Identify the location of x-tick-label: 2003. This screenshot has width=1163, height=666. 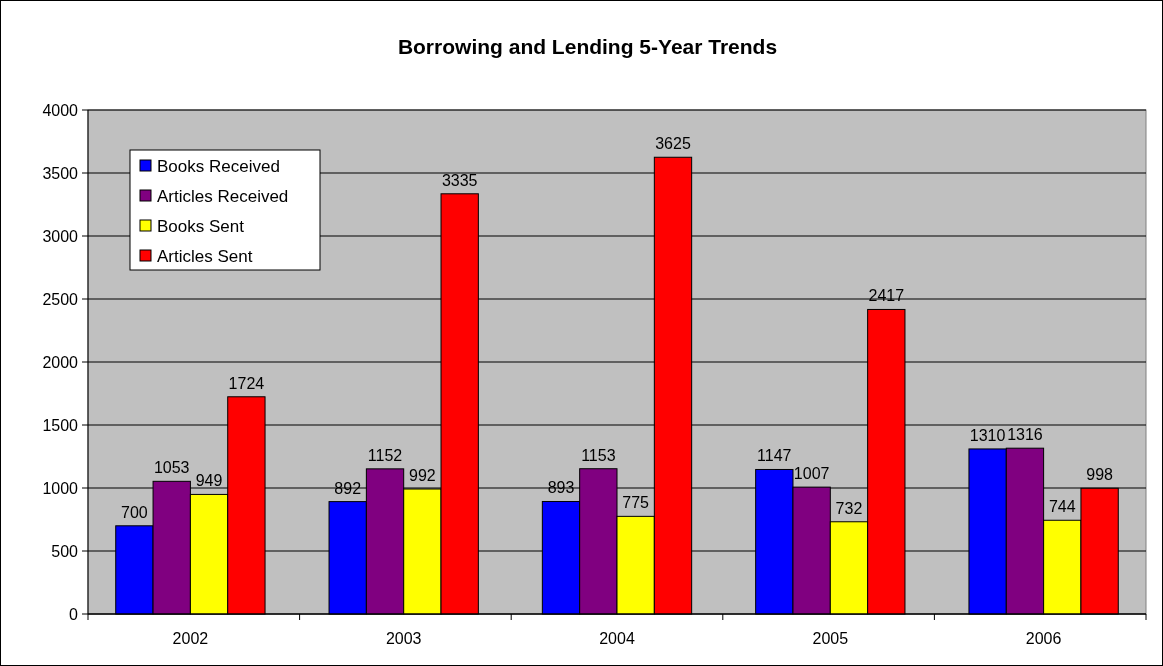
(403, 638).